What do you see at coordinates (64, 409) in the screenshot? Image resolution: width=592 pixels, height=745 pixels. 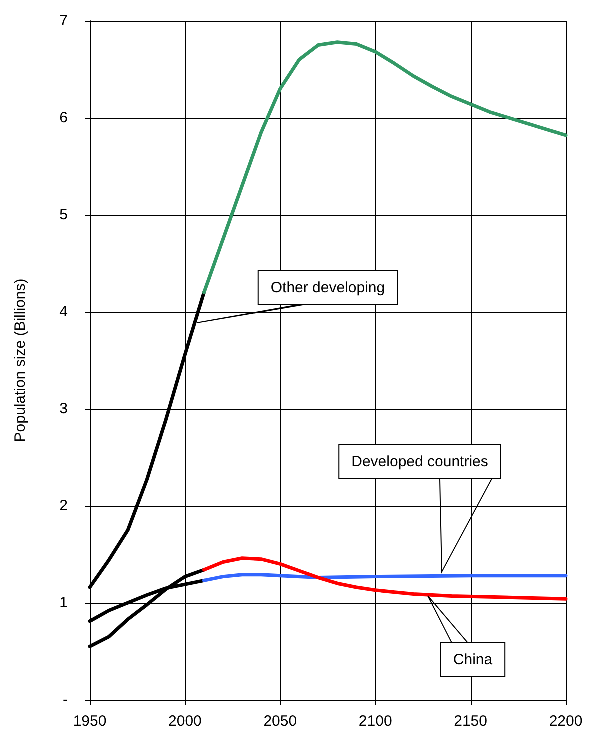 I see `y-tick-label: 3` at bounding box center [64, 409].